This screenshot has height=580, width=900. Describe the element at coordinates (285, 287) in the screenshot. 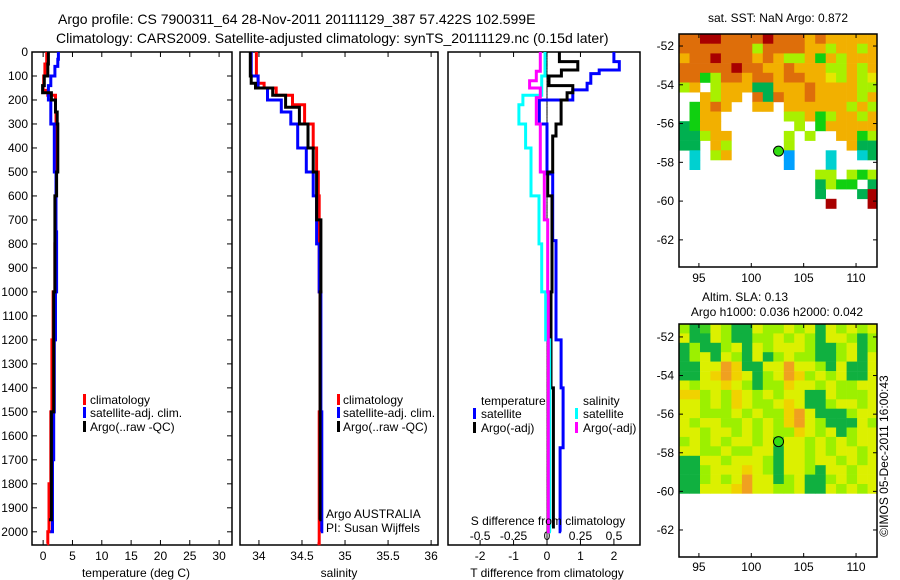

I see `series-line-argo-raw-qc-` at that location.